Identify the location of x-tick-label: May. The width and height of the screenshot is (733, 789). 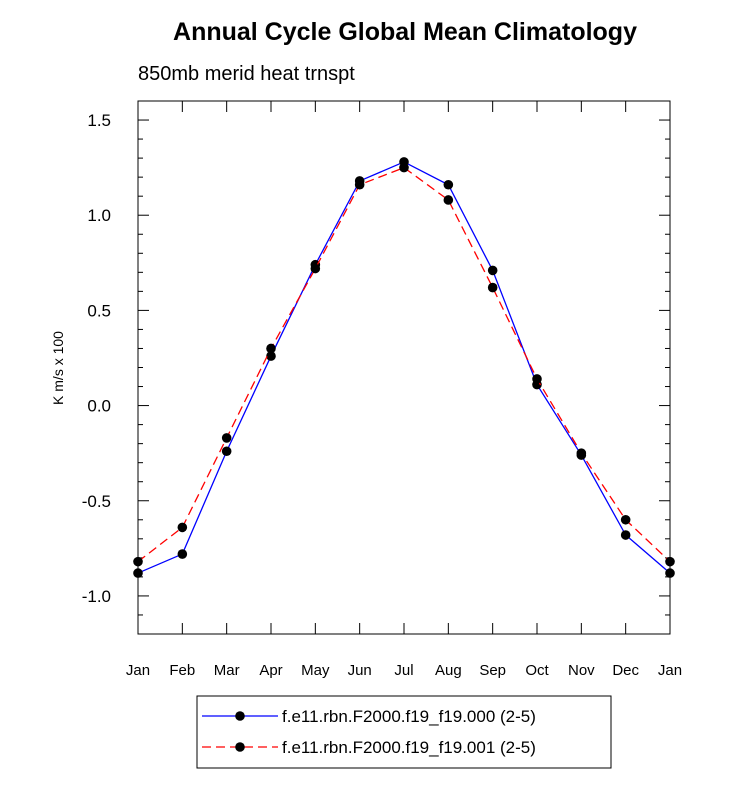
(315, 670).